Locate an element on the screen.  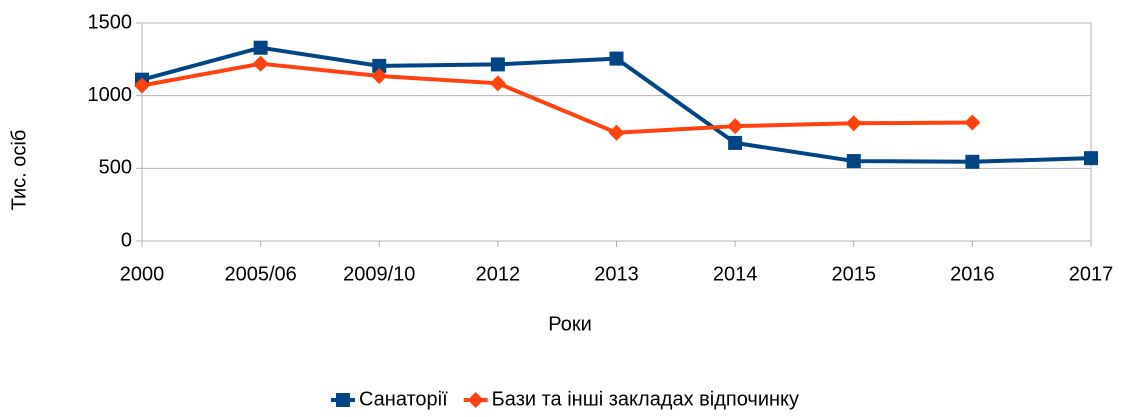
series-line is located at coordinates (557, 98).